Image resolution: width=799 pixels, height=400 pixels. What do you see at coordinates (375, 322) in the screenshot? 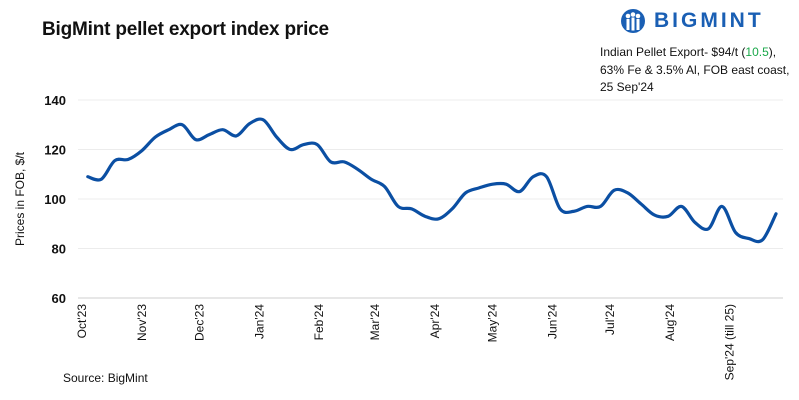
I see `x-tick-label: Mar'24` at bounding box center [375, 322].